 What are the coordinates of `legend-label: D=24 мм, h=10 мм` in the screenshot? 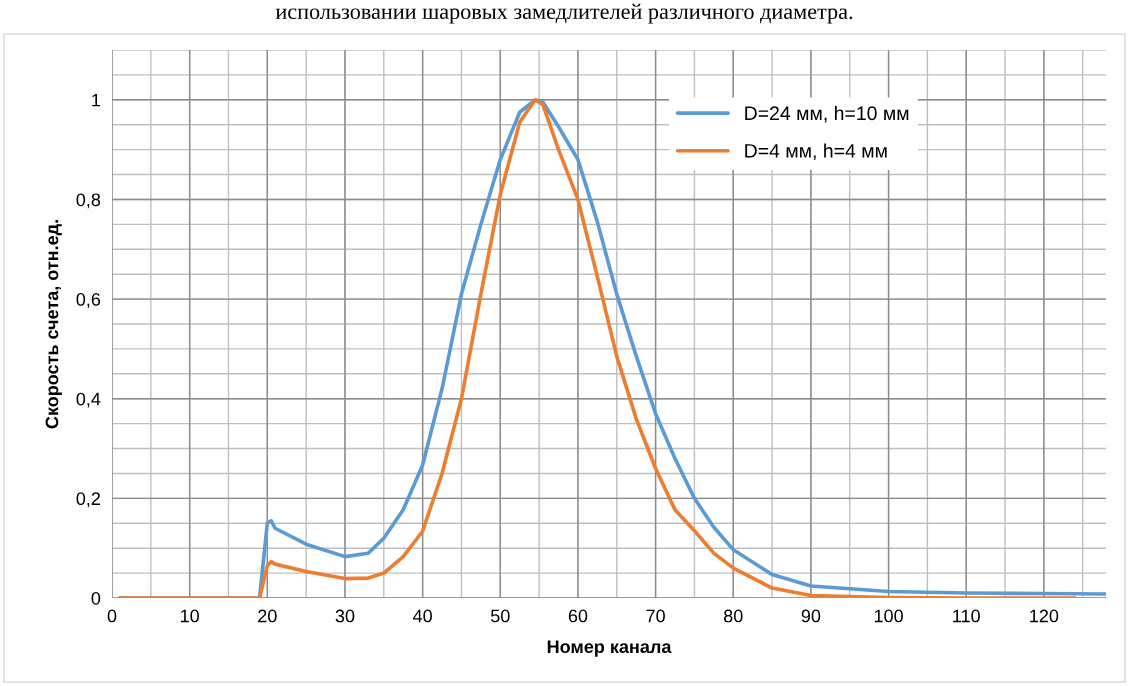 It's located at (827, 114).